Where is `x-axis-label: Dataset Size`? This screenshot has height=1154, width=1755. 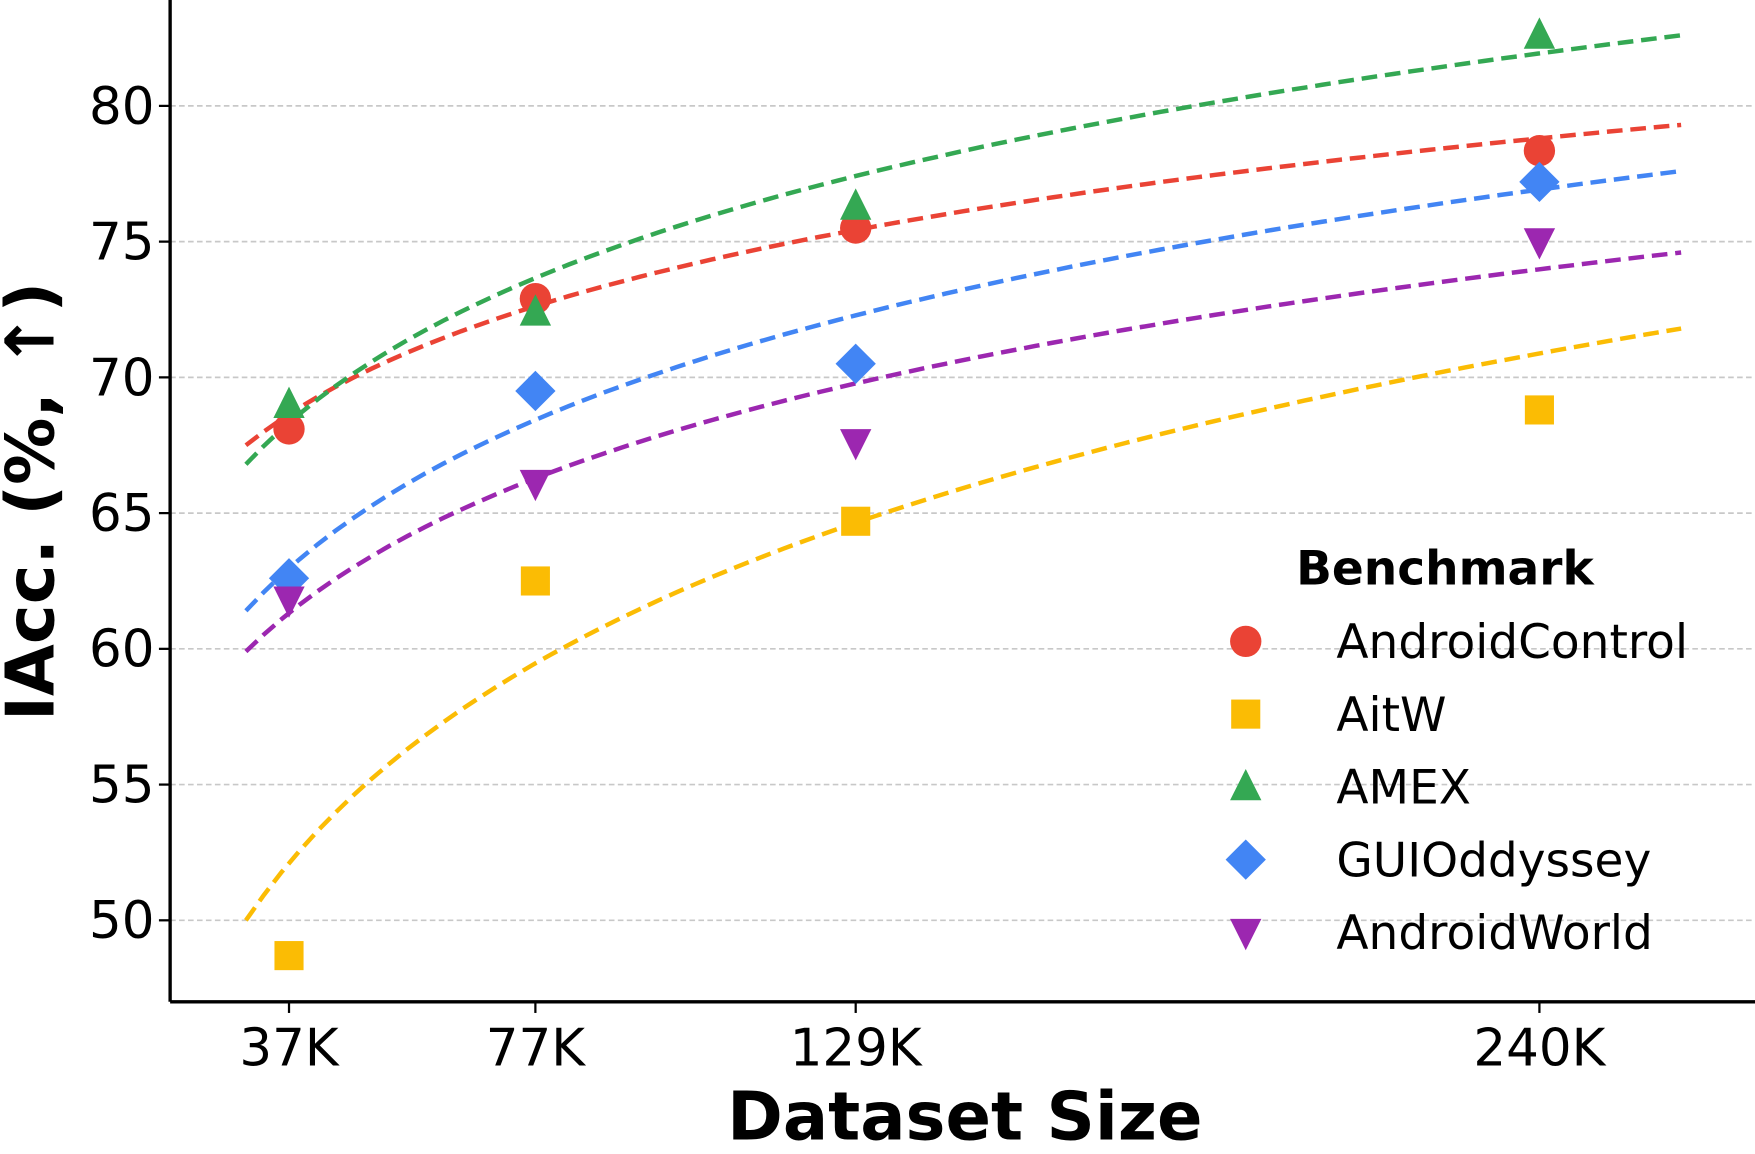 x-axis-label: Dataset Size is located at coordinates (964, 1115).